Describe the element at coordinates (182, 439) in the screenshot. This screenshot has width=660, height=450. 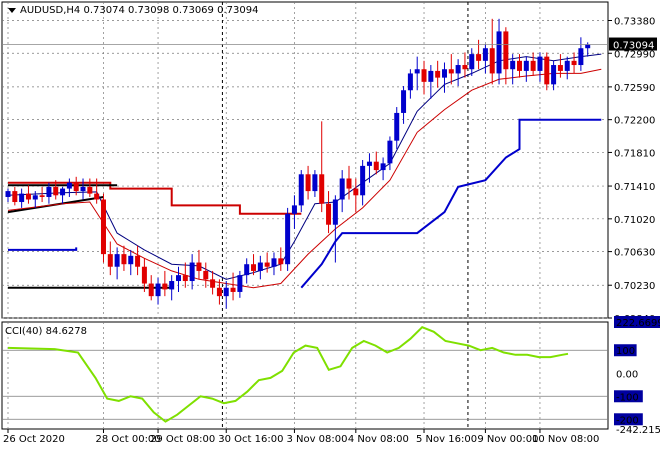
I see `x-tick-label: 29 Oct 08:00` at that location.